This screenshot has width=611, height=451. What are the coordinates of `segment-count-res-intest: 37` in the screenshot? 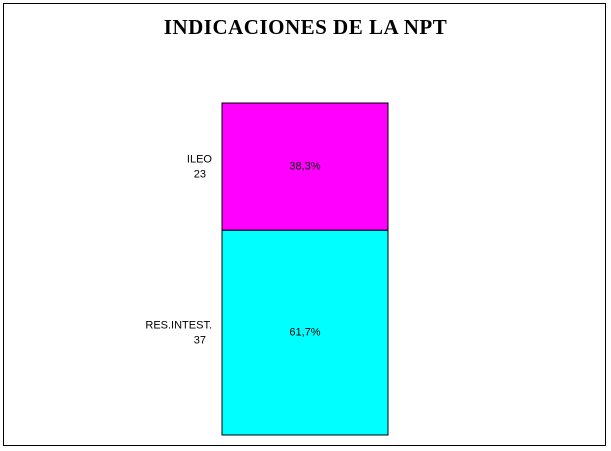 It's located at (200, 341).